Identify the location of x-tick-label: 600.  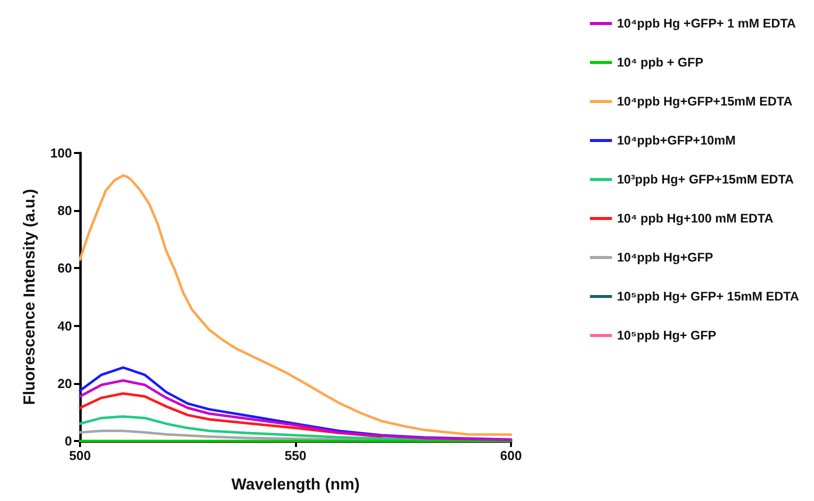
(511, 455).